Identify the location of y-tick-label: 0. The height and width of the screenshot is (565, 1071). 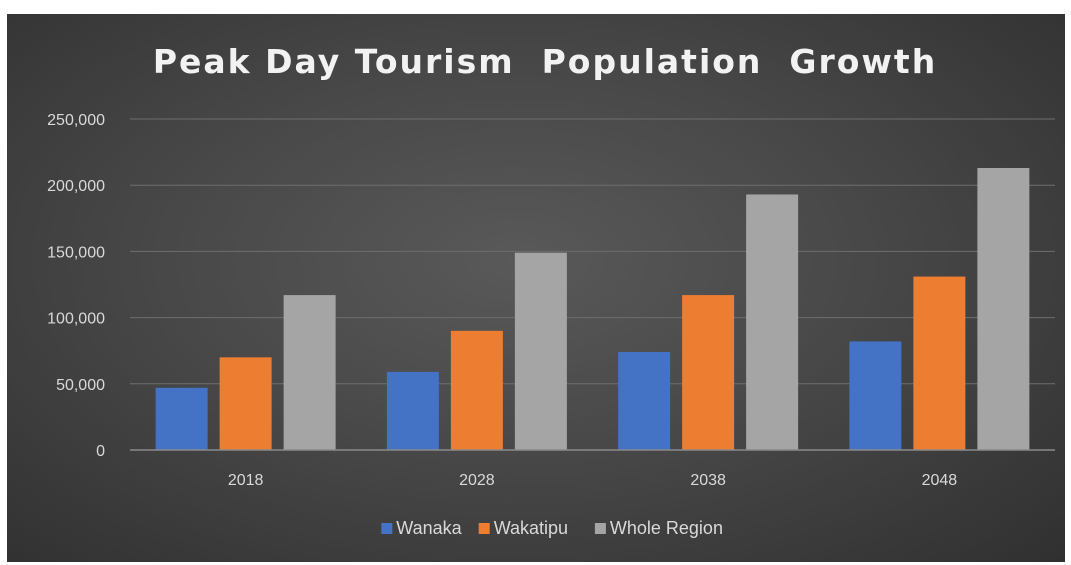
(100, 451).